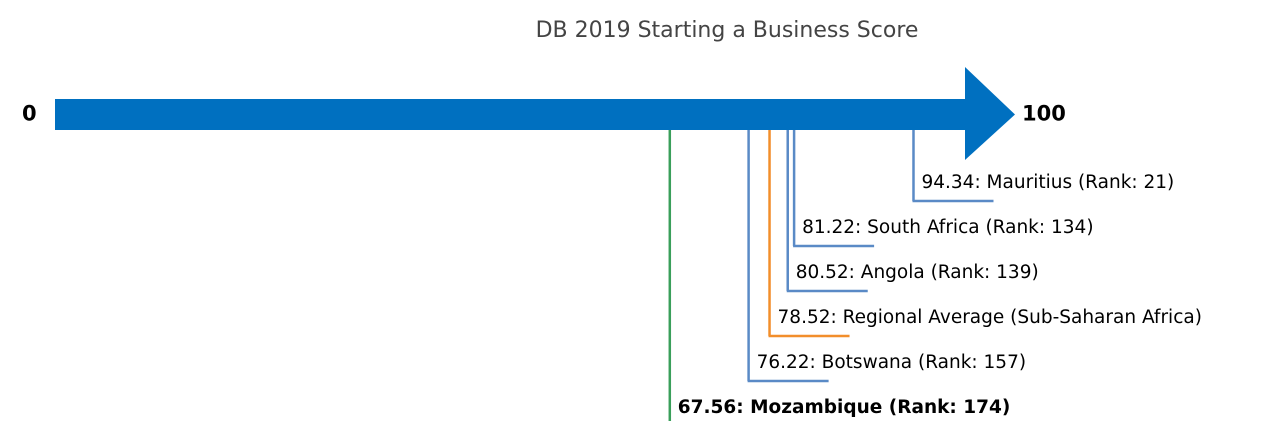 Image resolution: width=1261 pixels, height=421 pixels. What do you see at coordinates (917, 272) in the screenshot?
I see `marker-label: 80.52: Angola (Rank: 139)` at bounding box center [917, 272].